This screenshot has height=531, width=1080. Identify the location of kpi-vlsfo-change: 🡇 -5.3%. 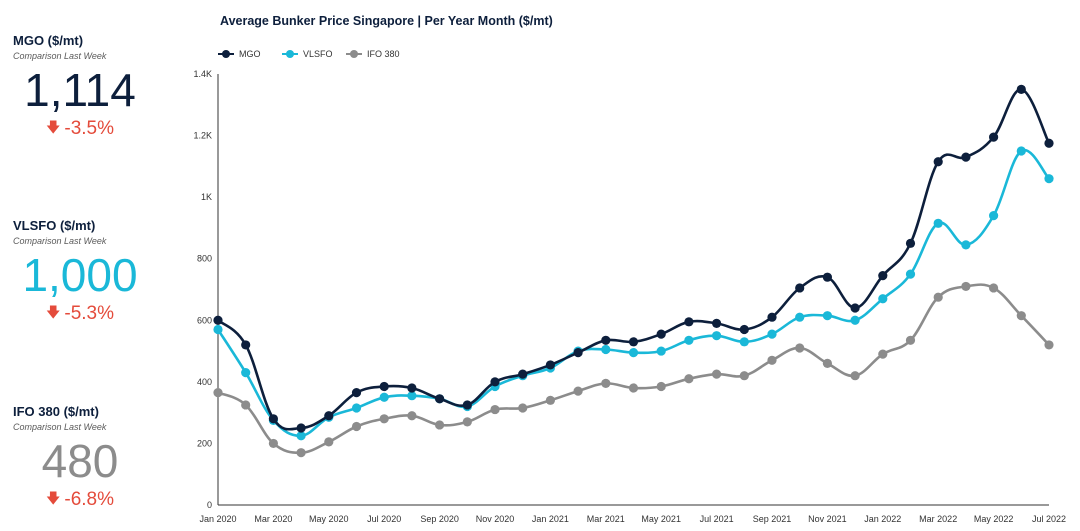
(80, 314).